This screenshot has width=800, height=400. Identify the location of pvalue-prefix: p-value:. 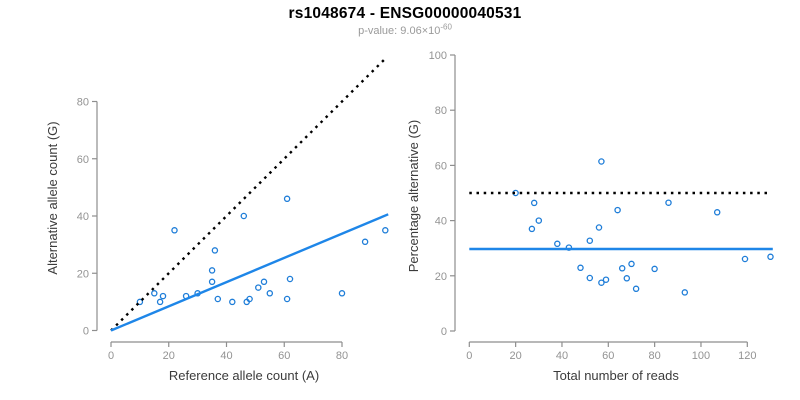
(379, 31).